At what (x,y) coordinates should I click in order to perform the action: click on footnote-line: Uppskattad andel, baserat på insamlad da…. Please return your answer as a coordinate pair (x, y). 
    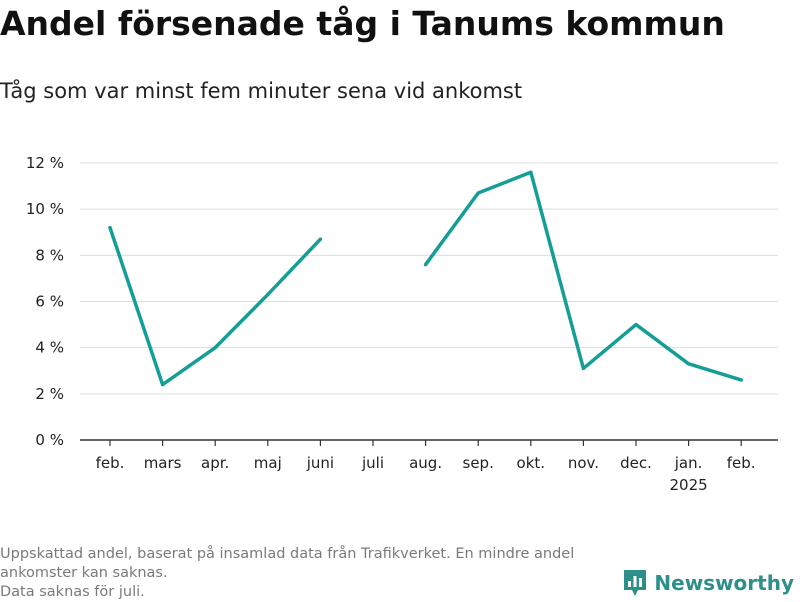
    Looking at the image, I should click on (287, 554).